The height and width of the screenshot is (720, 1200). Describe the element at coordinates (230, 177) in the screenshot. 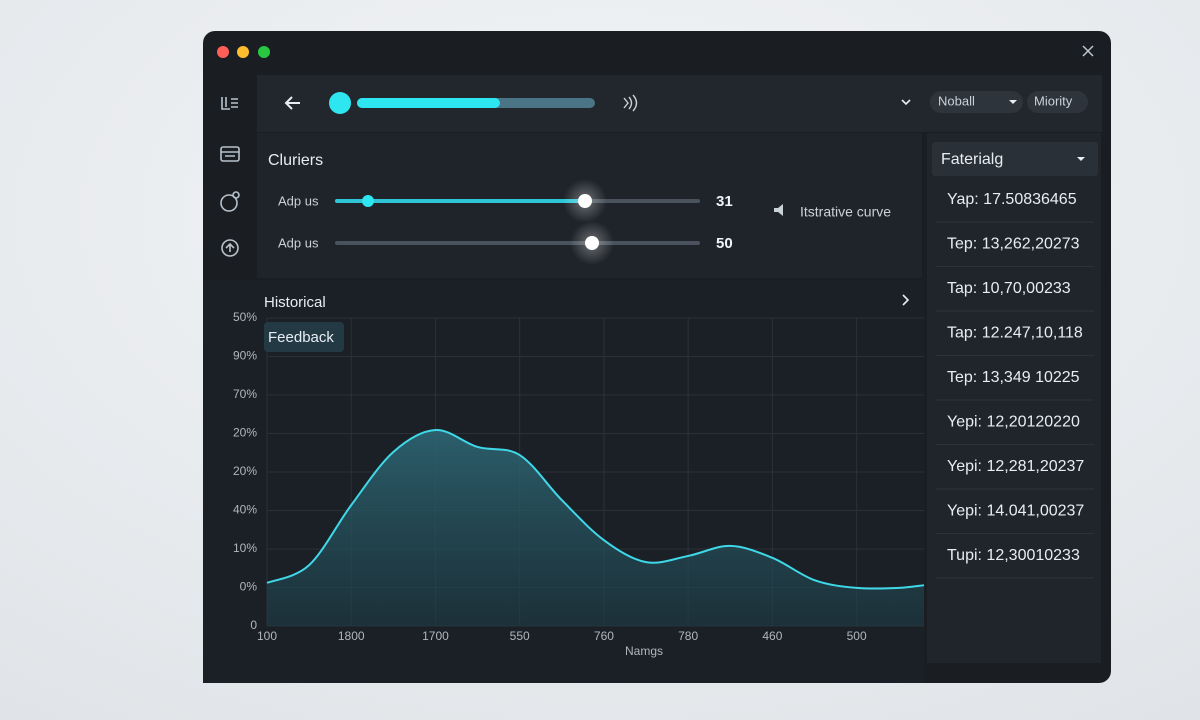

I see `sidebar` at that location.